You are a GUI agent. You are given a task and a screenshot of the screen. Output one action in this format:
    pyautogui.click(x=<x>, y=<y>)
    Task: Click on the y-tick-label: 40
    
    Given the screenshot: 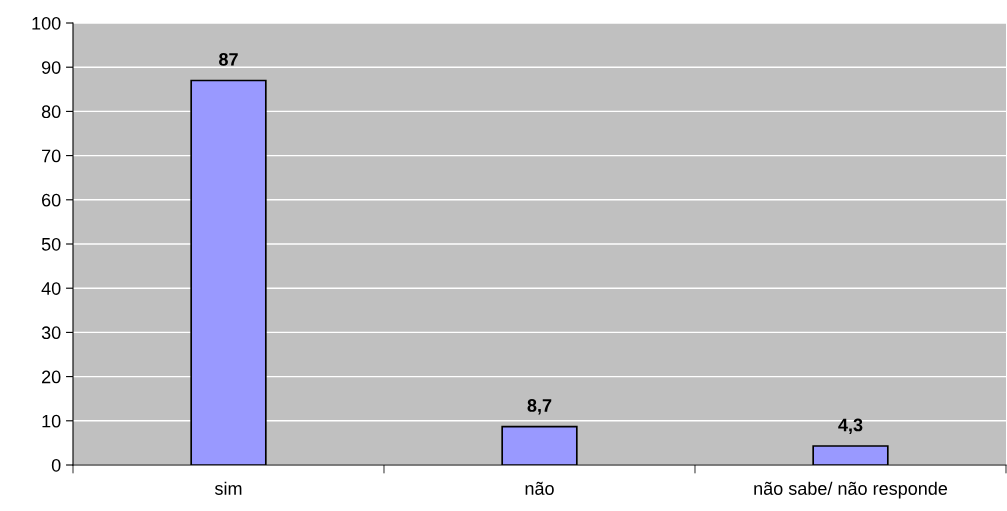 What is the action you would take?
    pyautogui.click(x=51, y=288)
    